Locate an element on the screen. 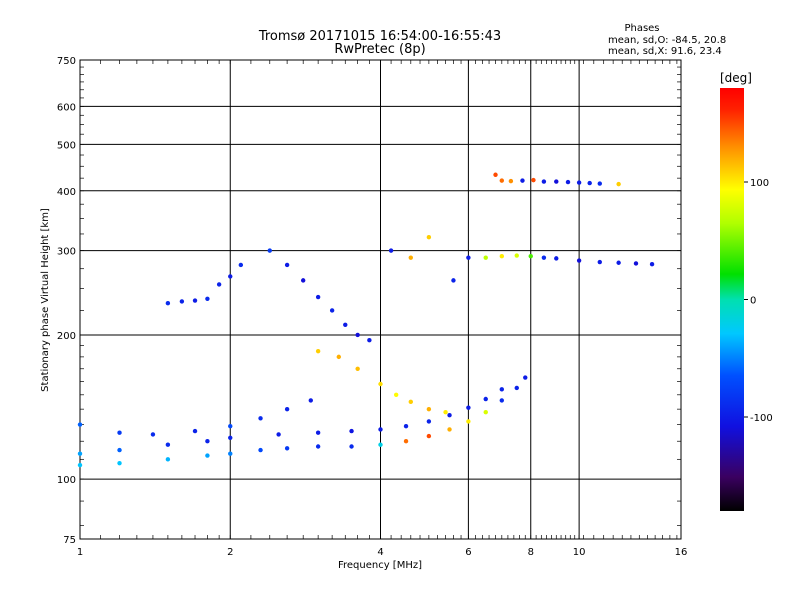 The height and width of the screenshot is (600, 800). x-tick-label: 10 is located at coordinates (579, 552).